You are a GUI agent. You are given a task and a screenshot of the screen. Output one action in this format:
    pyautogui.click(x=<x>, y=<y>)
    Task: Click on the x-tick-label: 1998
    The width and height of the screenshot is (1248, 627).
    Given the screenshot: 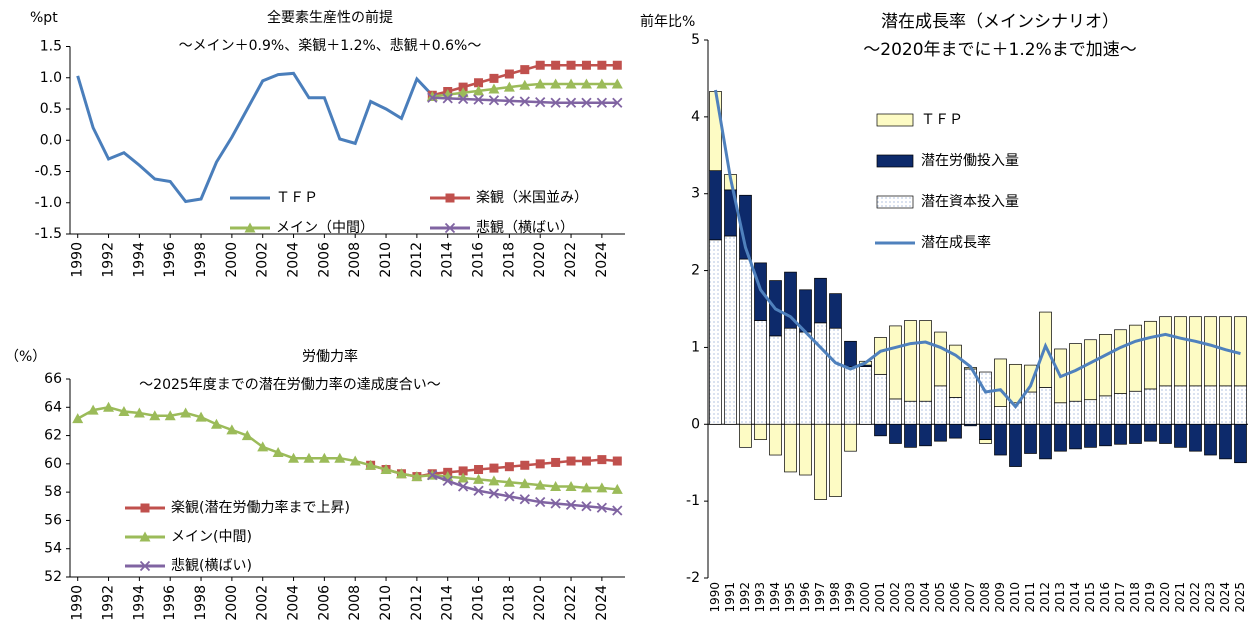 What is the action you would take?
    pyautogui.click(x=201, y=260)
    